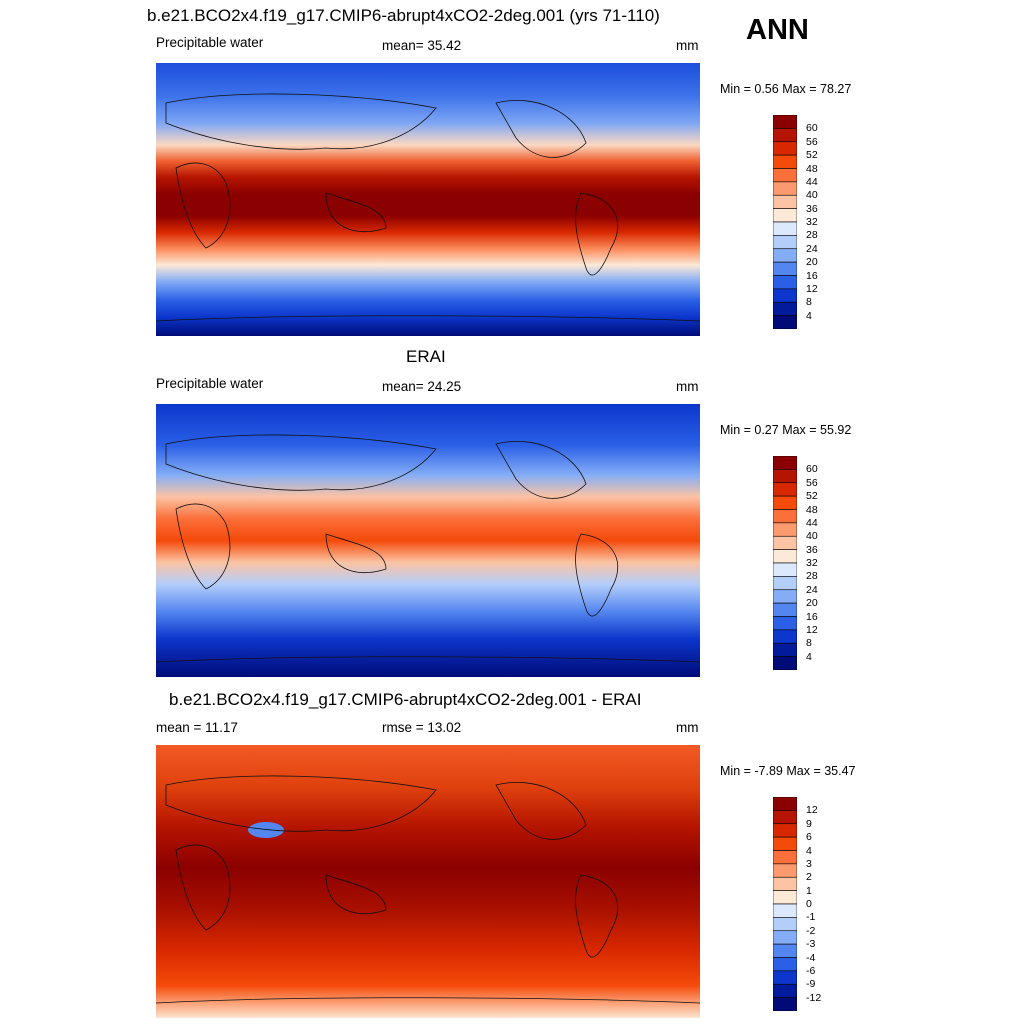 The image size is (1024, 1024). What do you see at coordinates (811, 970) in the screenshot?
I see `colorbar-tick-label: -6` at bounding box center [811, 970].